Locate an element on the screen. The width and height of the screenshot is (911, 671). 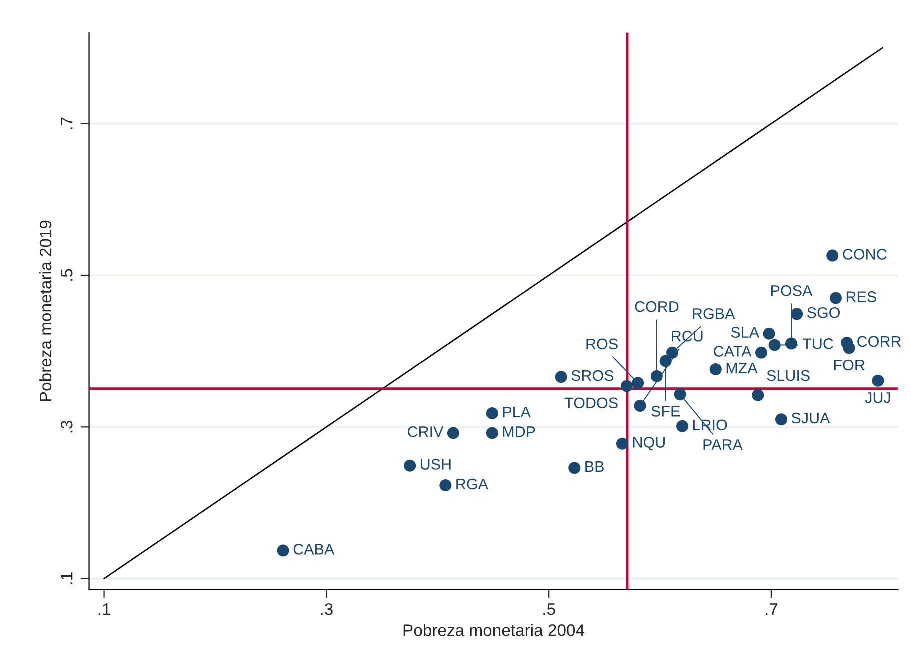
annotation: SFE is located at coordinates (666, 411).